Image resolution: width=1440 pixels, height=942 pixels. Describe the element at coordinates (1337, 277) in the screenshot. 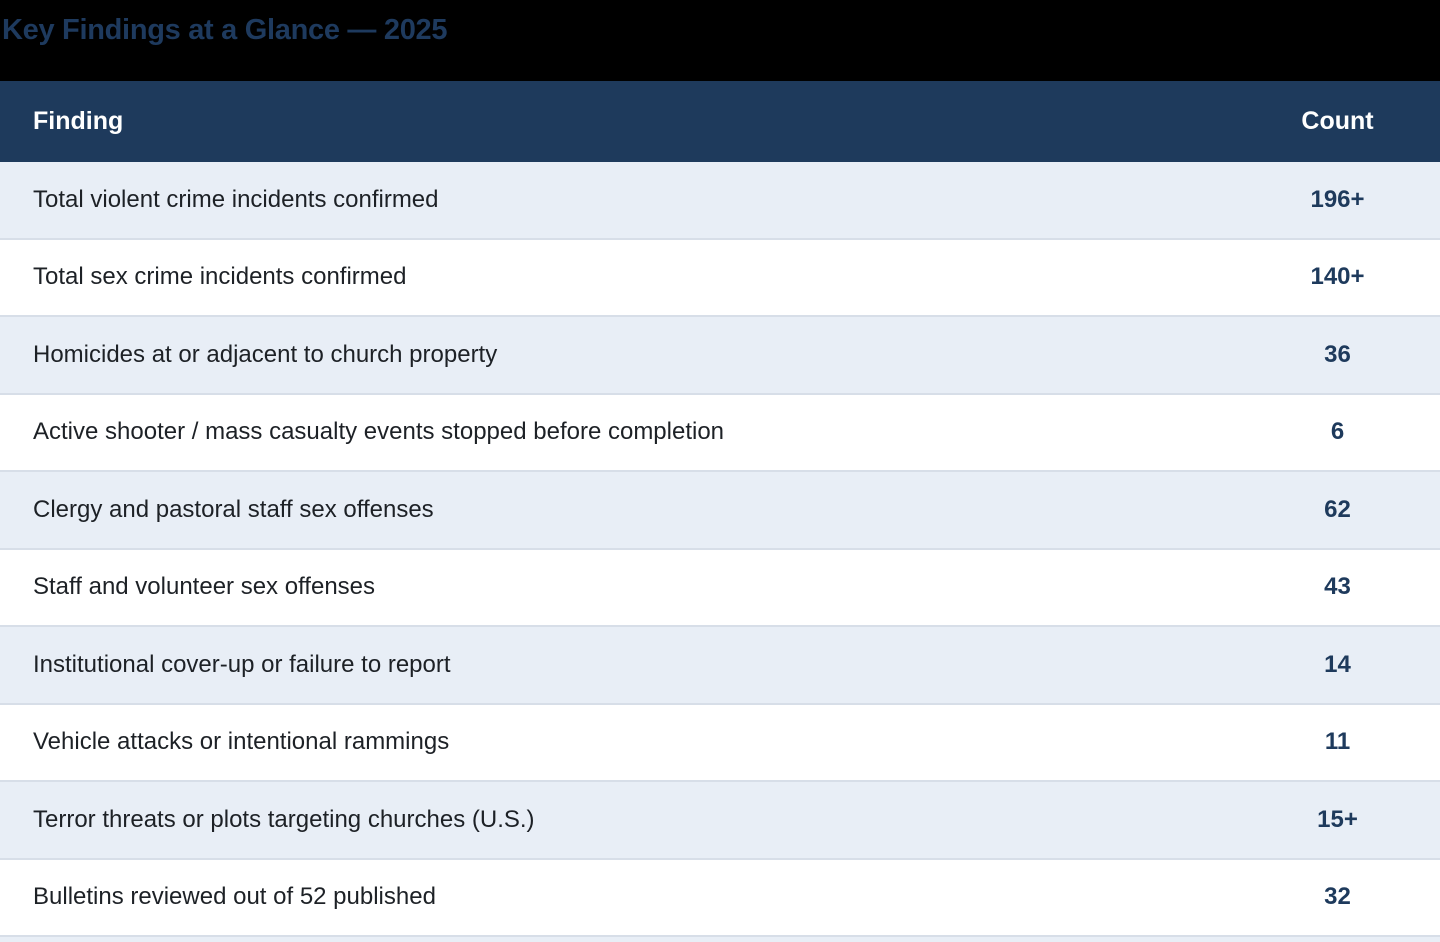

I see `count-cell: 140+` at that location.